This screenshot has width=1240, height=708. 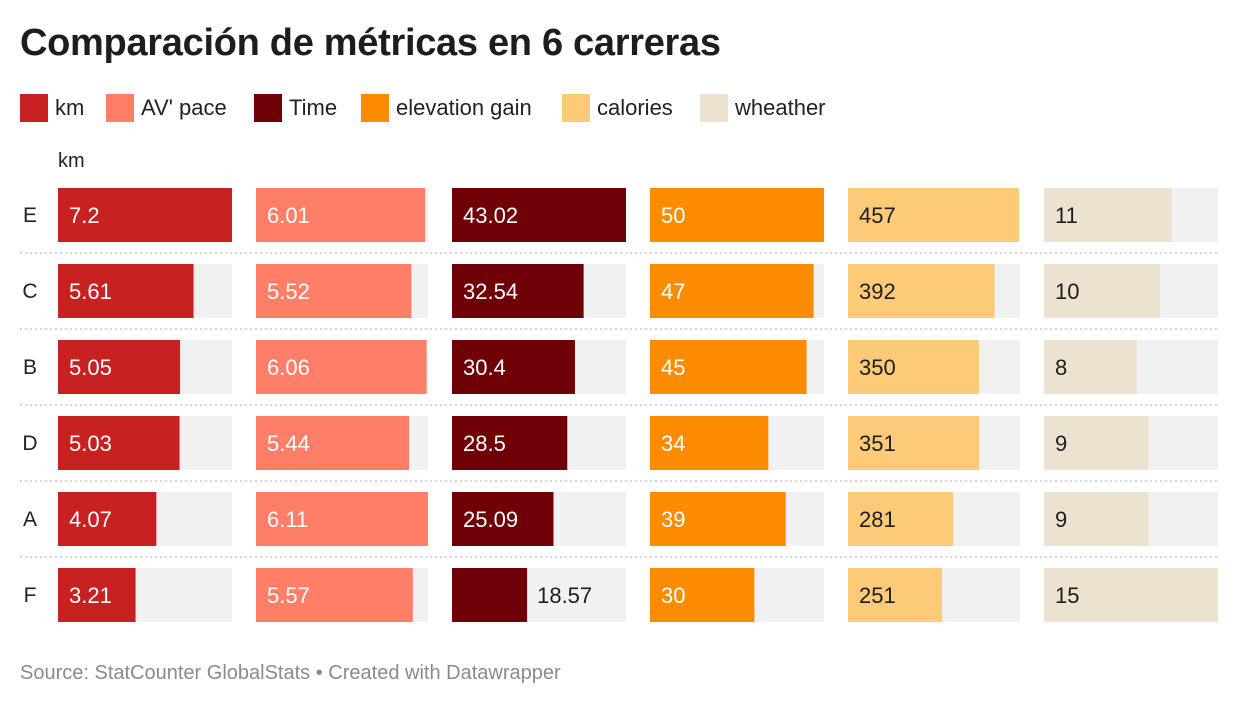 What do you see at coordinates (490, 595) in the screenshot?
I see `bar-time-f` at bounding box center [490, 595].